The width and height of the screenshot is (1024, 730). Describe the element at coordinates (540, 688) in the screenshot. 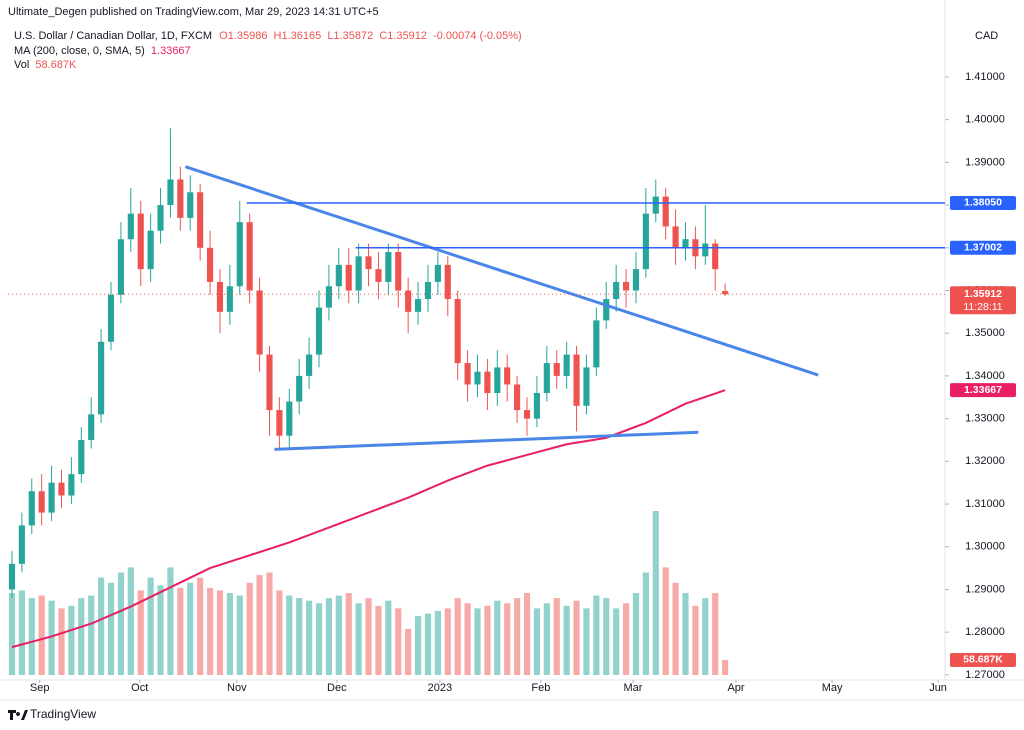

I see `x-tick-label: Feb` at that location.